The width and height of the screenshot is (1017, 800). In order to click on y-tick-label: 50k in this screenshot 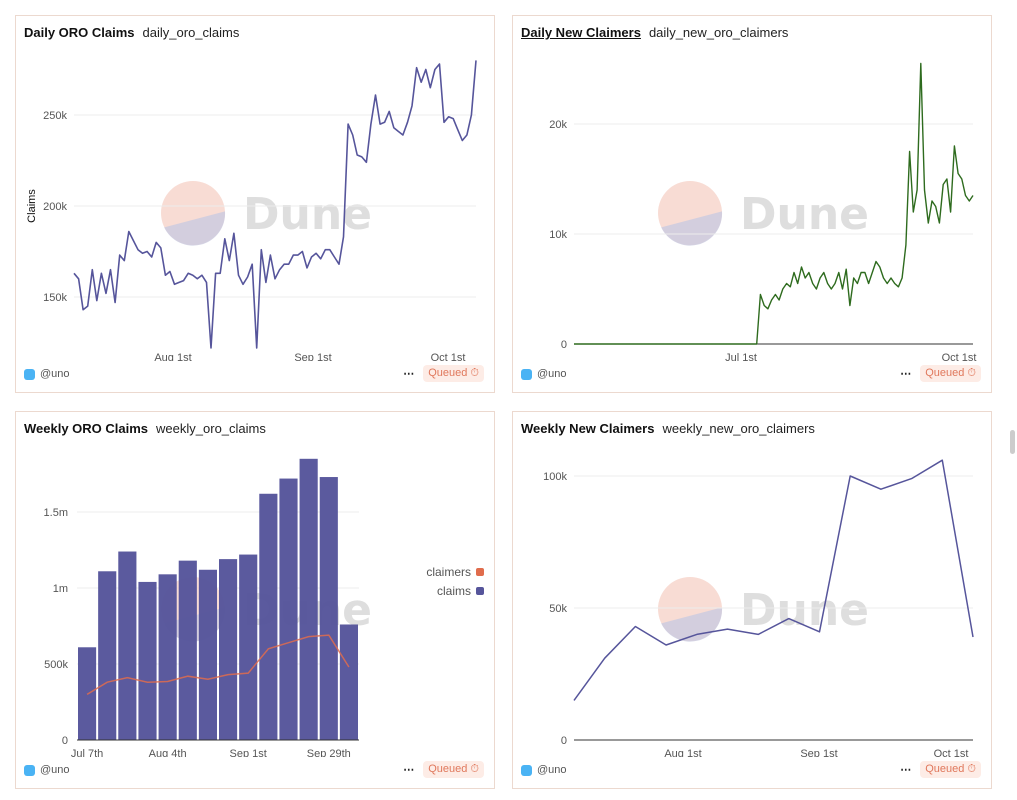, I will do `click(558, 609)`.